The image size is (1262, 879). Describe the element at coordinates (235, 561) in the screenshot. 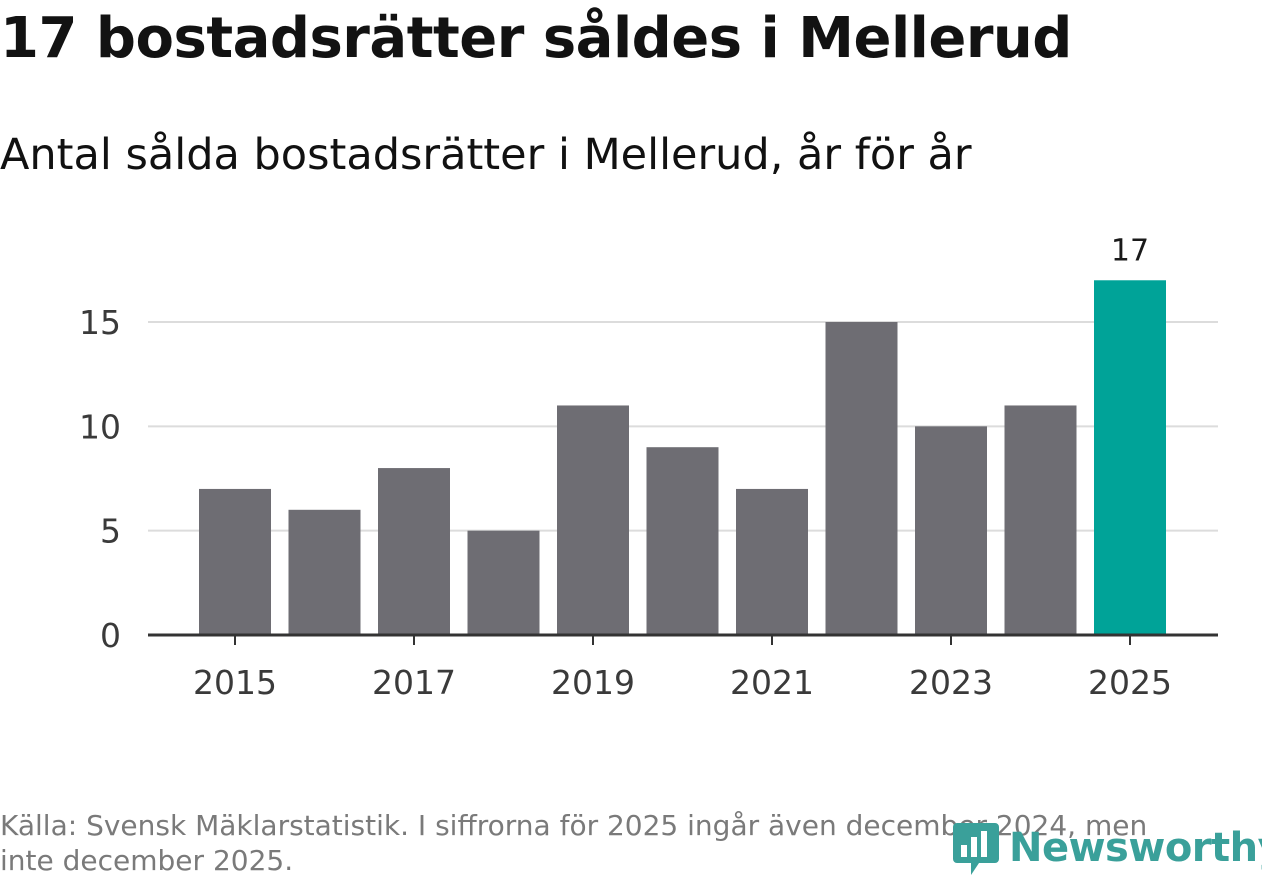

I see `bar-2015` at that location.